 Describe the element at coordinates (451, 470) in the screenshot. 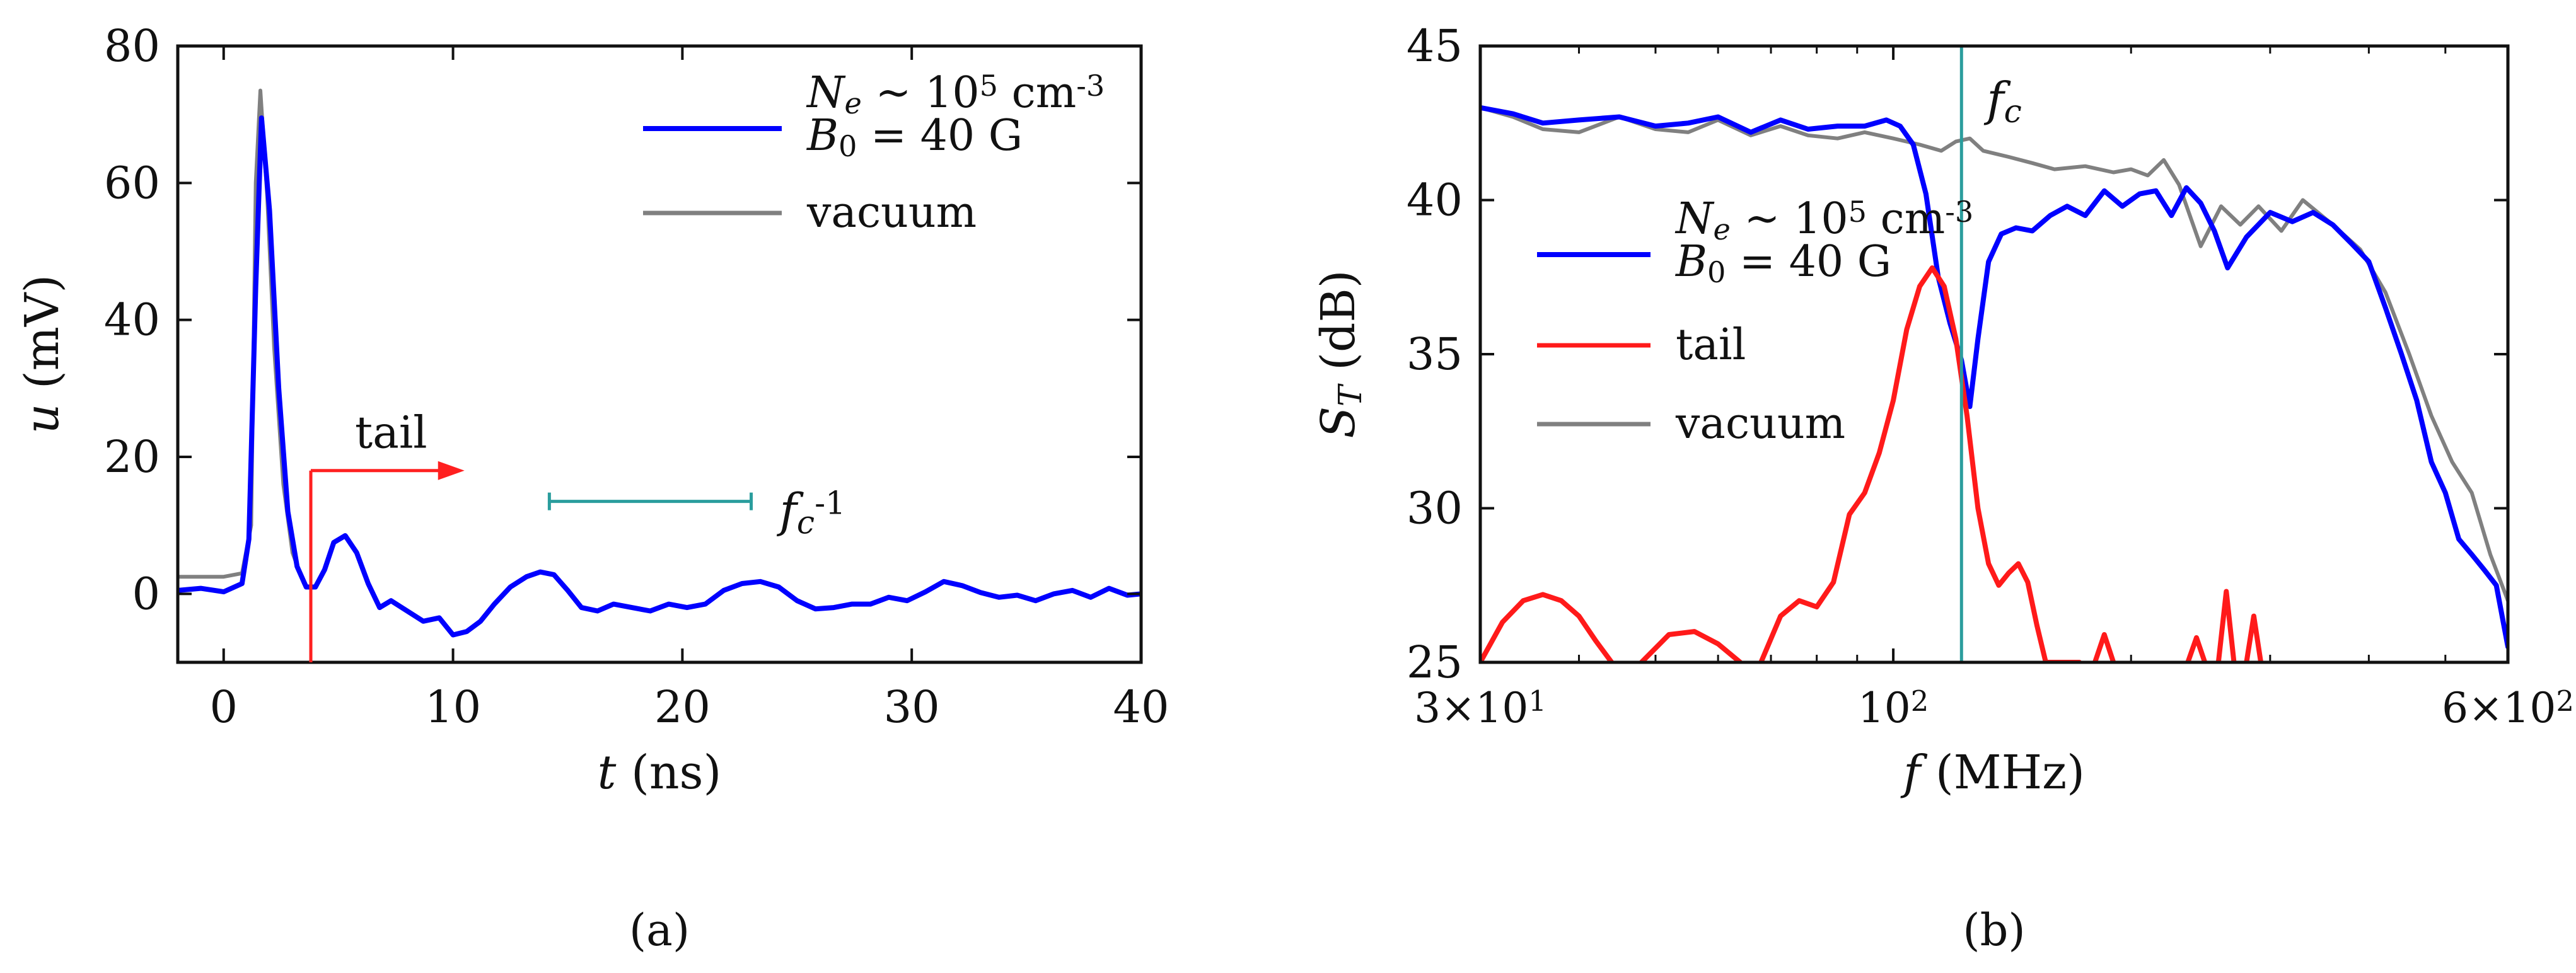

I see `tail-arrow-head` at that location.